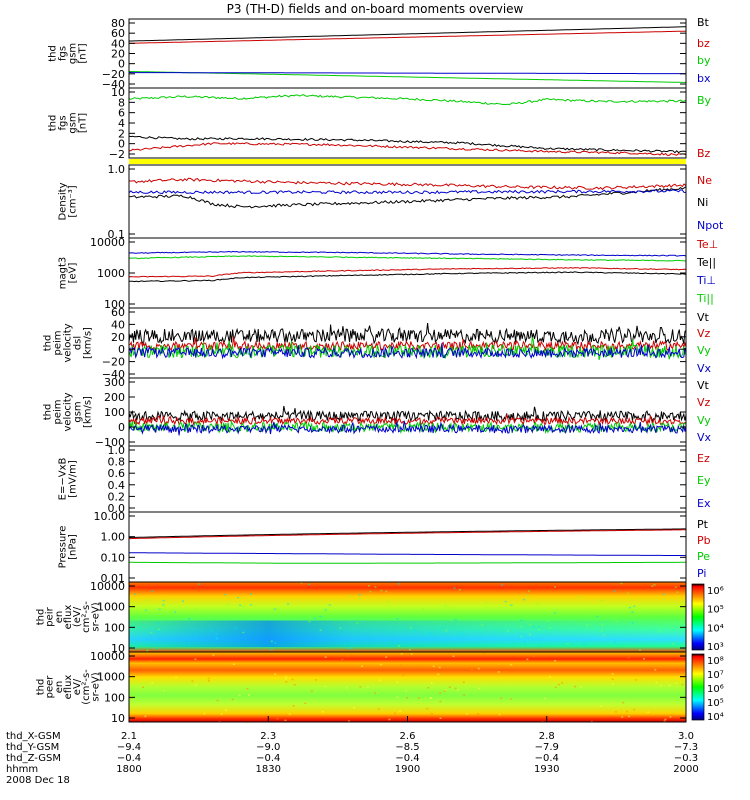  What do you see at coordinates (68, 547) in the screenshot?
I see `y-axis-label: Pressure [nPa]` at bounding box center [68, 547].